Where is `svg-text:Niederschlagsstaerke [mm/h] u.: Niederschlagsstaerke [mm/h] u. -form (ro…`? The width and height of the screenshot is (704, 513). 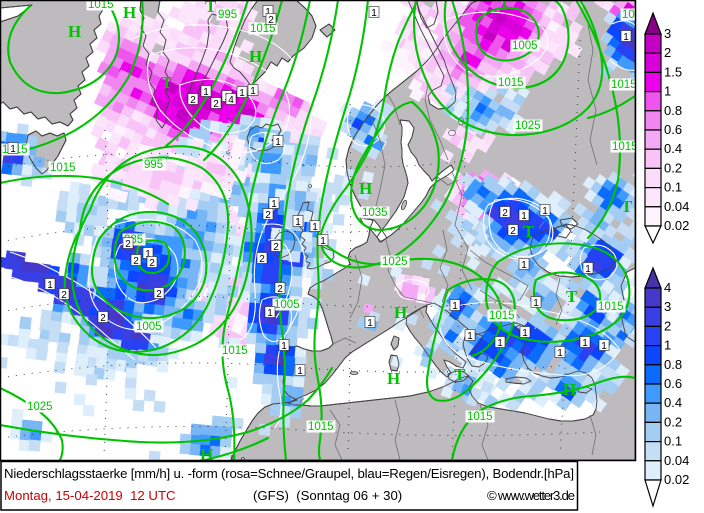
svg-text:Niederschlagsstaerke [mm/h] u.: Niederschlagsstaerke [mm/h] u. -form (ro… is located at coordinates (289, 473).